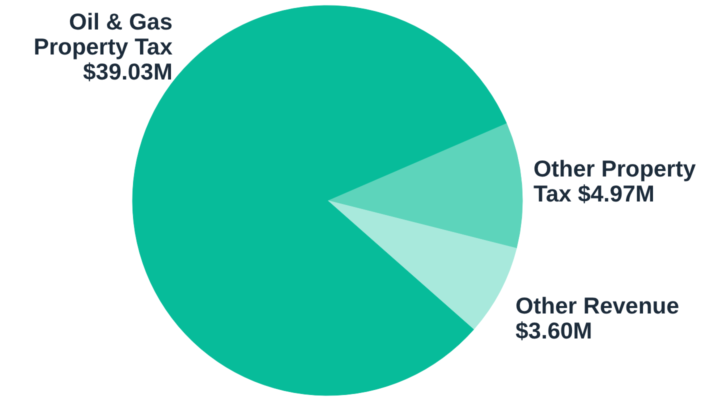  What do you see at coordinates (127, 71) in the screenshot?
I see `data-label: $39.03M` at bounding box center [127, 71].